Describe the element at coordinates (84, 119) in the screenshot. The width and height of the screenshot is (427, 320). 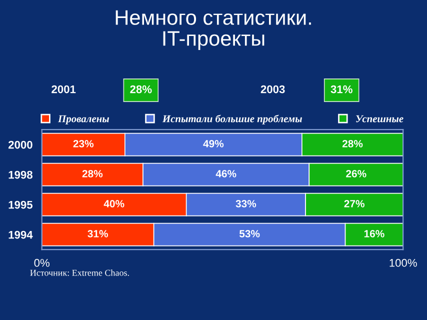
I see `legend-label: Провалены` at that location.